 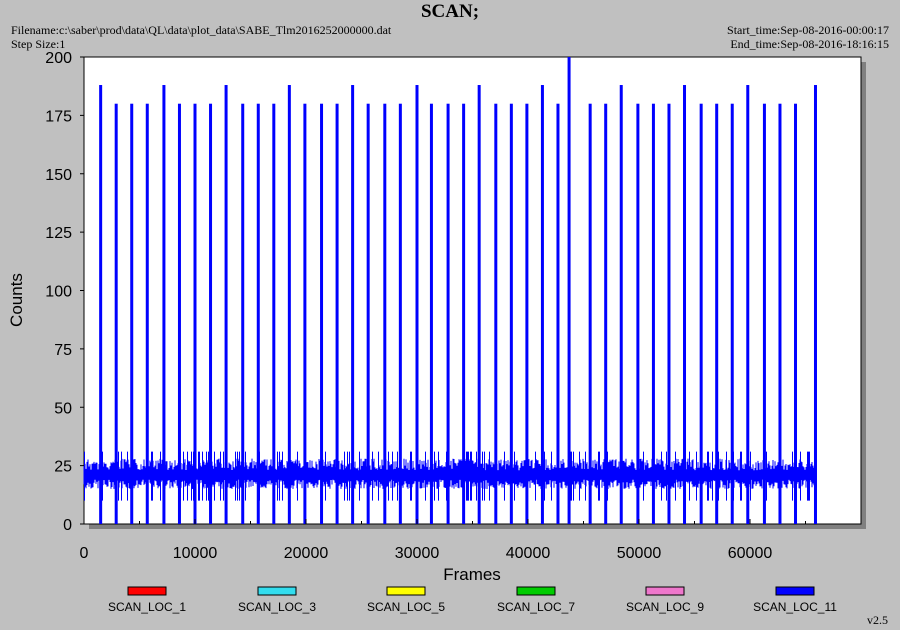 What do you see at coordinates (306, 553) in the screenshot?
I see `x-tick-label: 20000` at bounding box center [306, 553].